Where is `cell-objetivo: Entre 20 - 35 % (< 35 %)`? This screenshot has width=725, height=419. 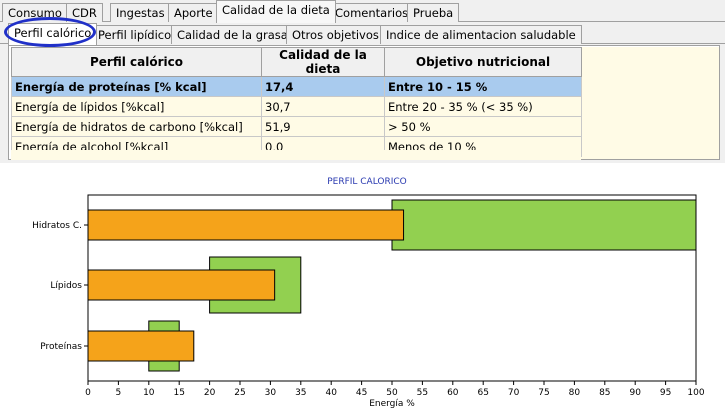
cell-objetivo: Entre 20 - 35 % (< 35 %) is located at coordinates (483, 106).